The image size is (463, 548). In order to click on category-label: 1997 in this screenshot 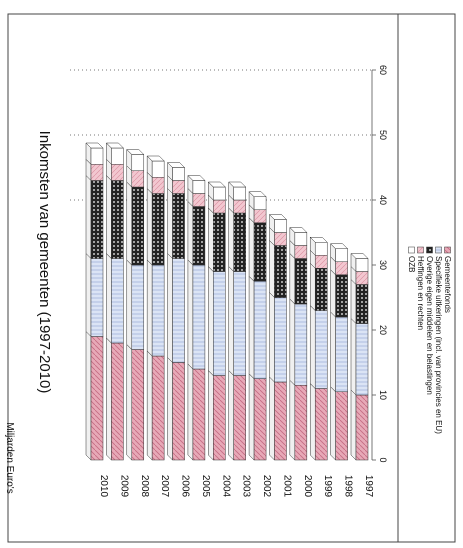, I will do `click(368, 486)`.